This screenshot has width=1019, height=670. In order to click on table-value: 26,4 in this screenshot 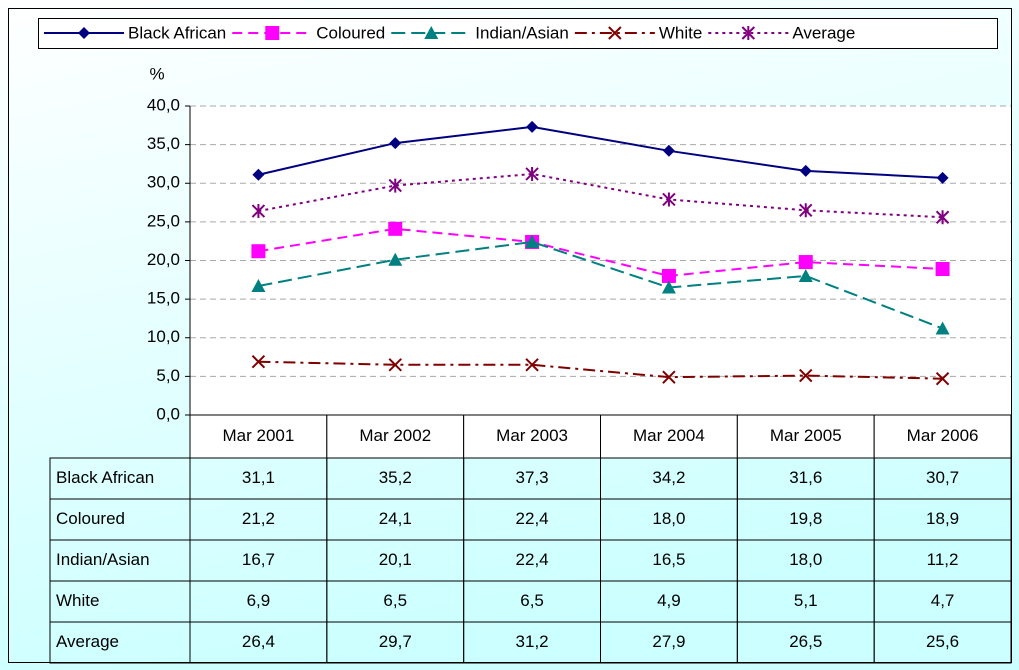, I will do `click(258, 641)`.